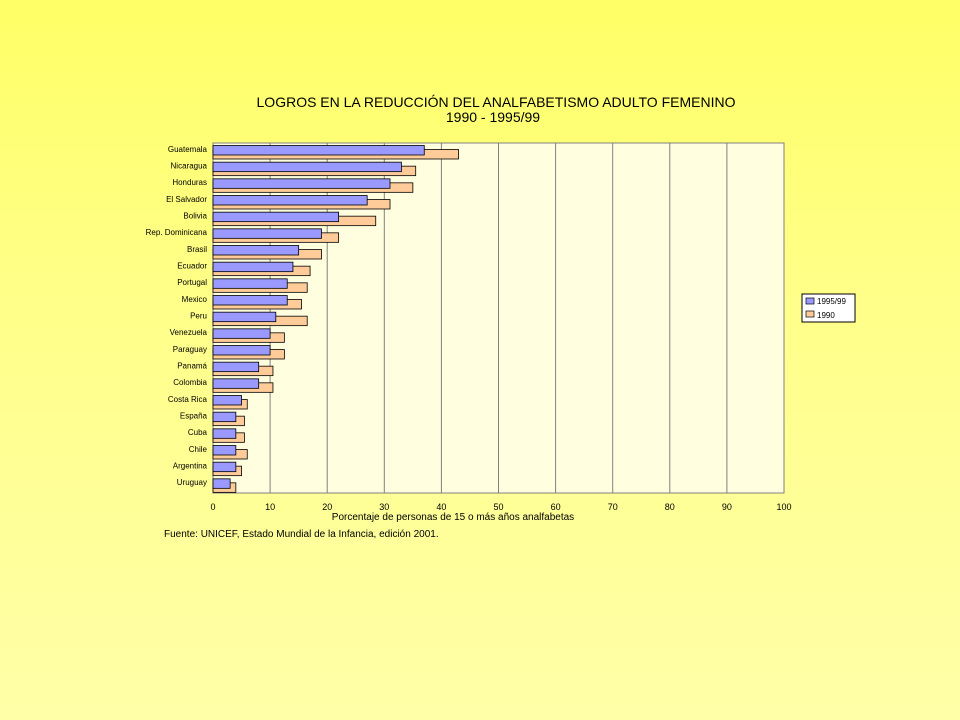  I want to click on category-label-venezuela: Venezuela, so click(189, 332).